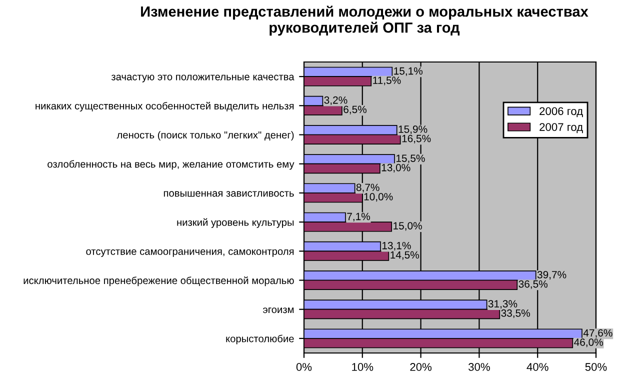 The image size is (628, 381). What do you see at coordinates (355, 110) in the screenshot?
I see `data-label: 6,5%` at bounding box center [355, 110].